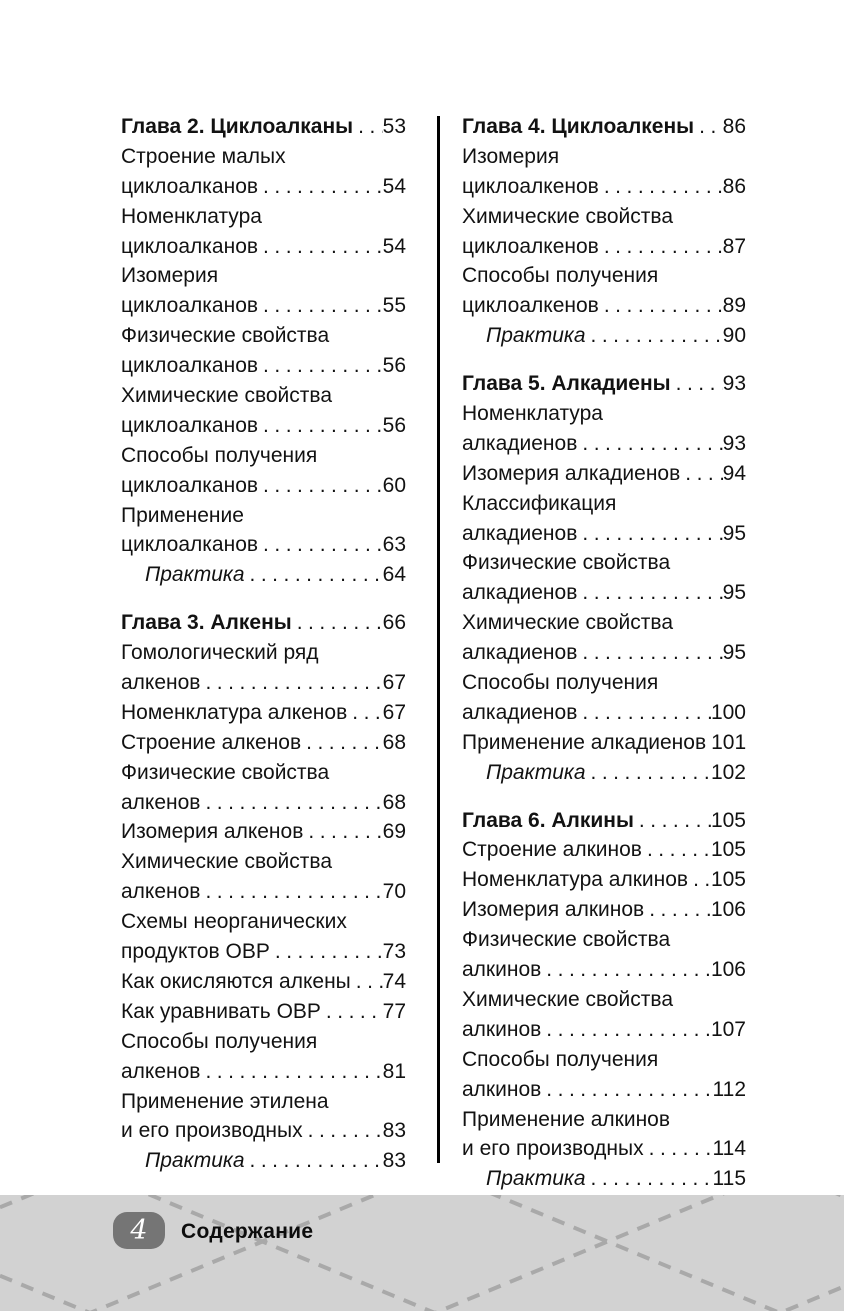 Image resolution: width=844 pixels, height=1311 pixels. I want to click on toc-entry: циклоалканов 60, so click(263, 486).